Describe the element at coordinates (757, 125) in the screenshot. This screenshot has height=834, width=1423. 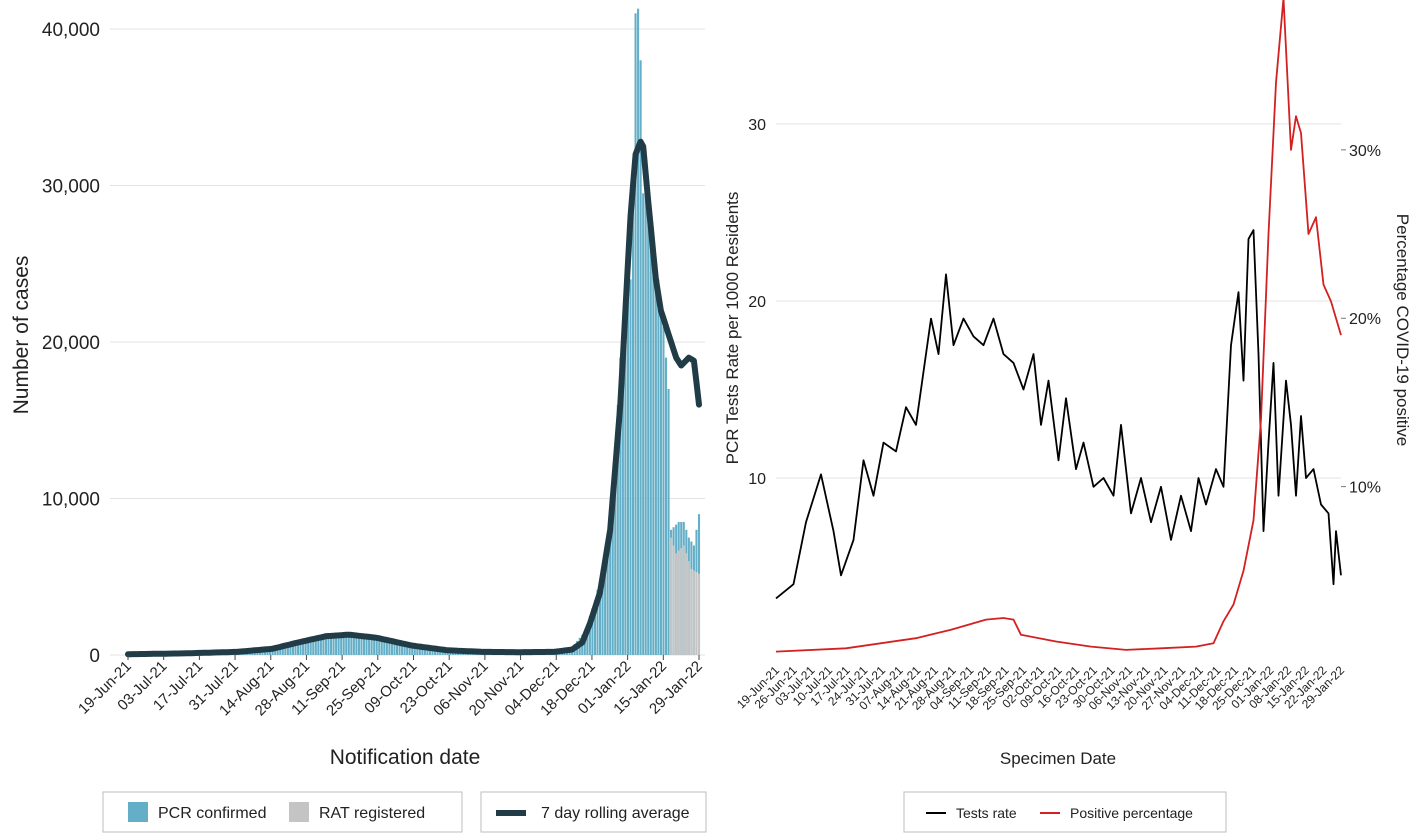
I see `tests-y-tick-label: 30` at that location.